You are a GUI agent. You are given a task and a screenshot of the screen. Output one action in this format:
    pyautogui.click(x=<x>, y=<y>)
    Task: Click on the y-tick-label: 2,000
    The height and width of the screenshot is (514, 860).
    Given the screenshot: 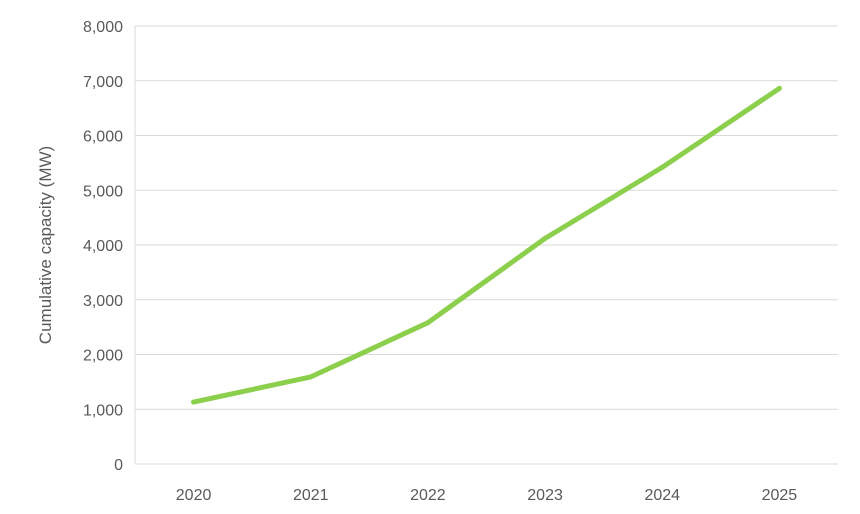 What is the action you would take?
    pyautogui.click(x=103, y=356)
    